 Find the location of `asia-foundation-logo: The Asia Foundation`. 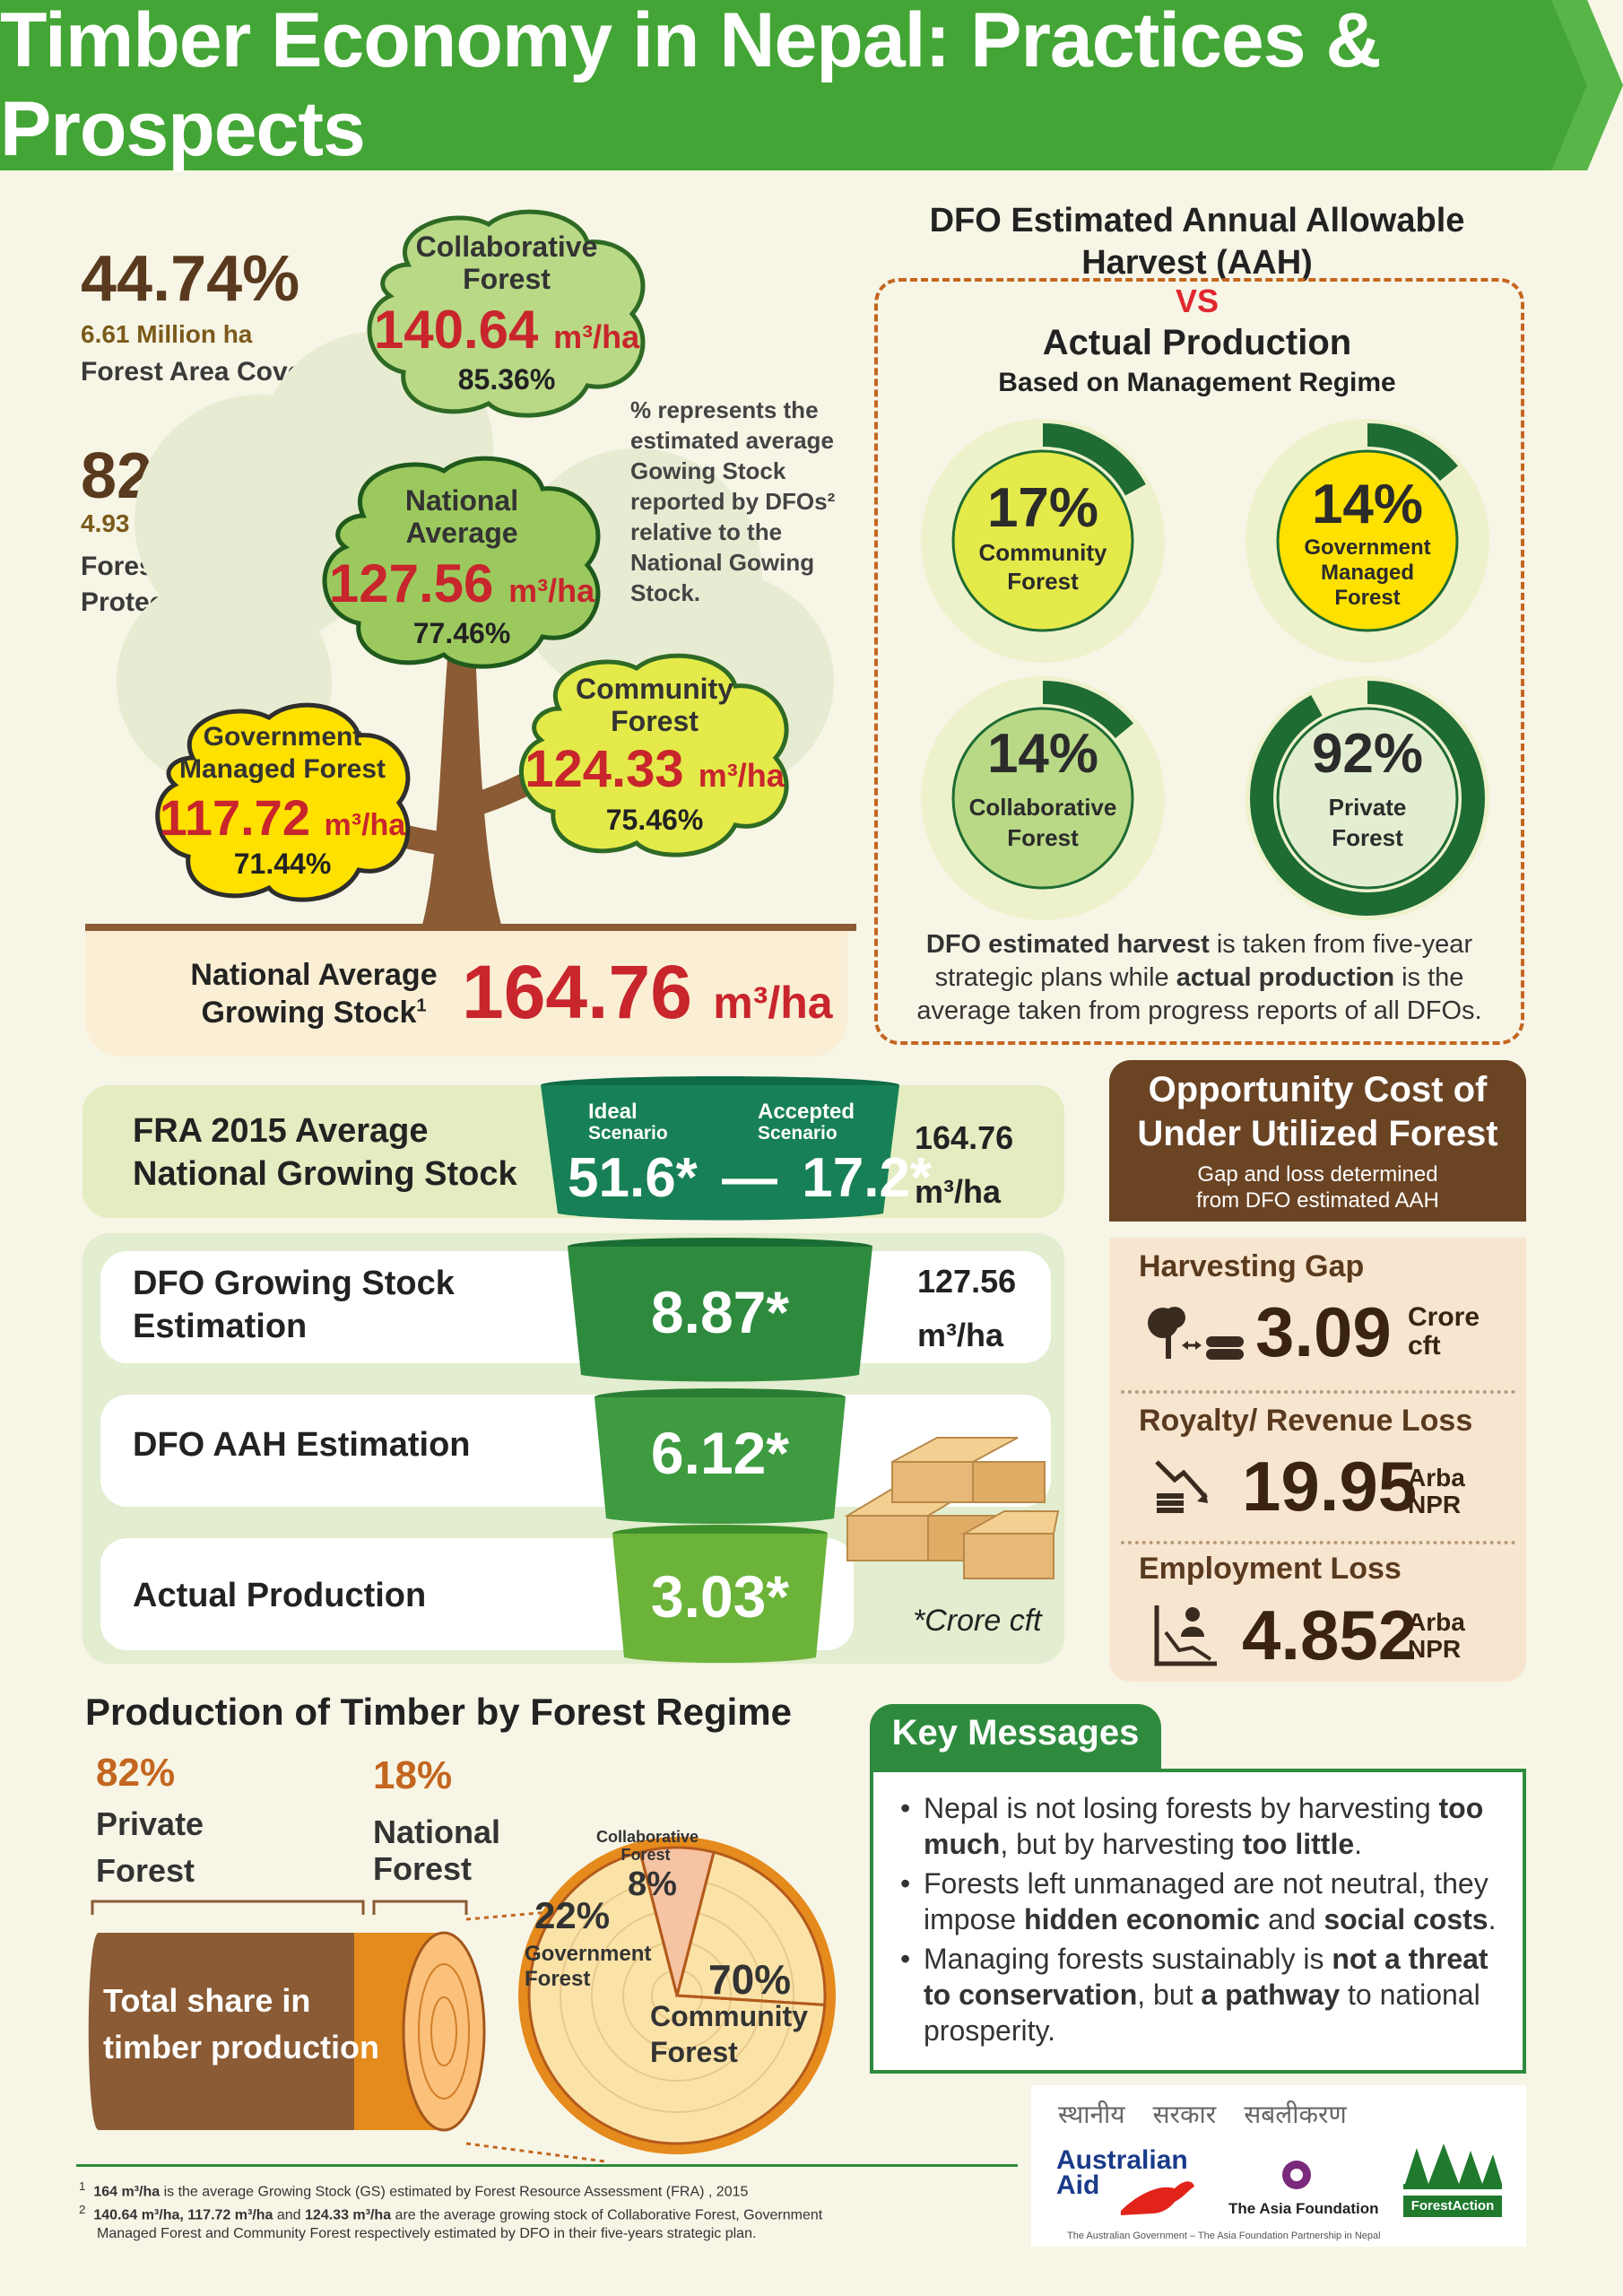

asia-foundation-logo: The Asia Foundation is located at coordinates (1303, 2208).